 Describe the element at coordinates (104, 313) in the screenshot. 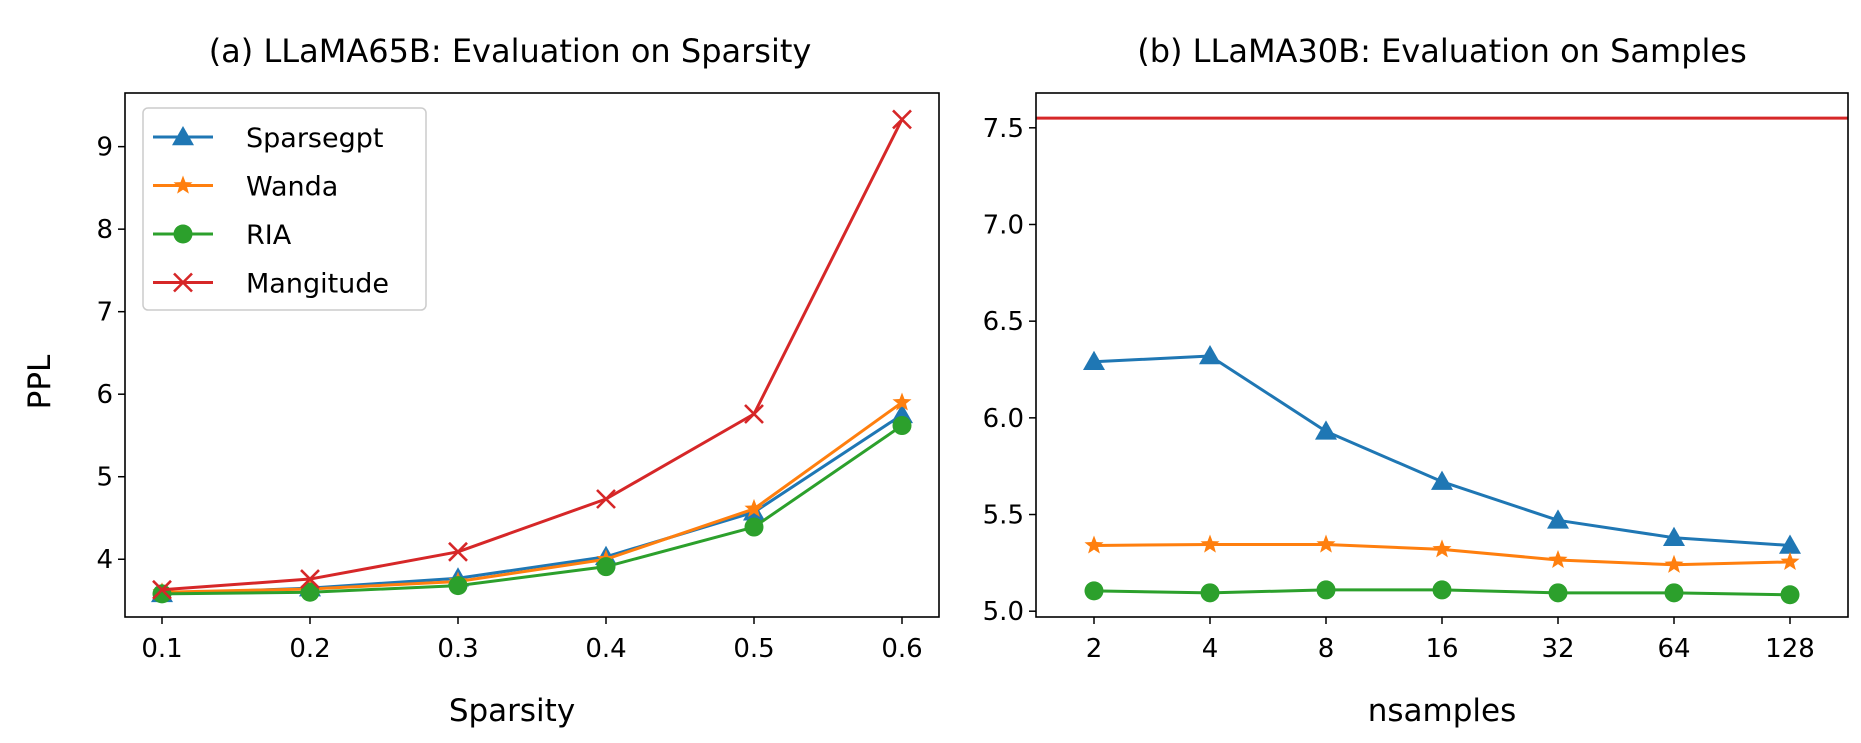

I see `panel-a-y-tick-label: 7` at that location.